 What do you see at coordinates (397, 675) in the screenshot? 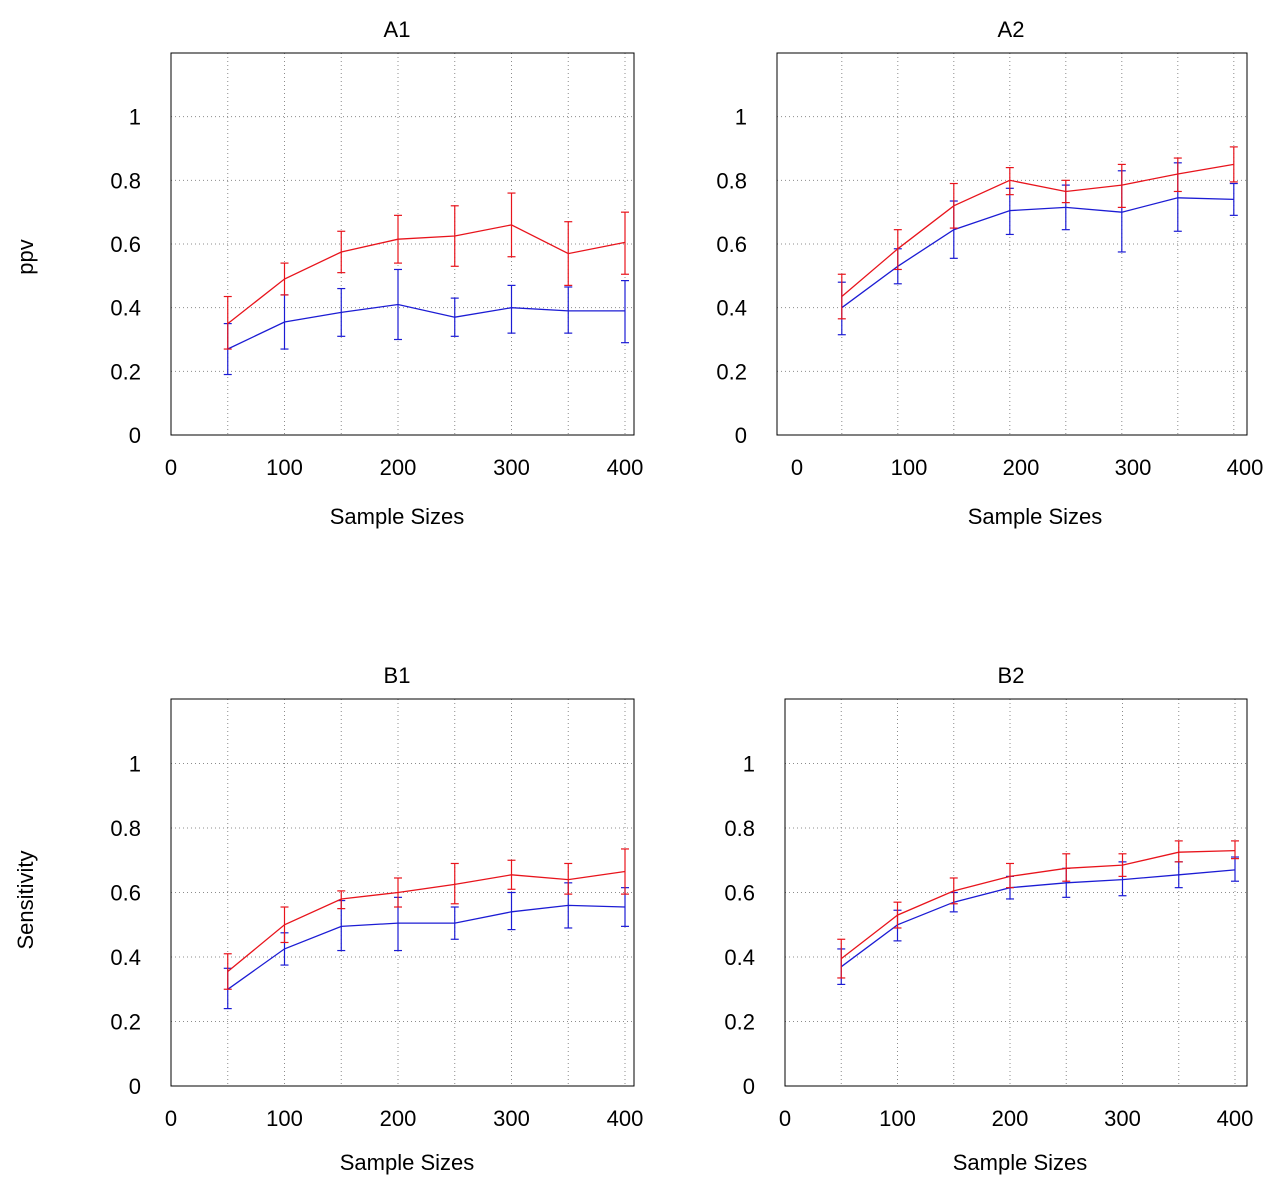
I see `panel-title: B1` at bounding box center [397, 675].